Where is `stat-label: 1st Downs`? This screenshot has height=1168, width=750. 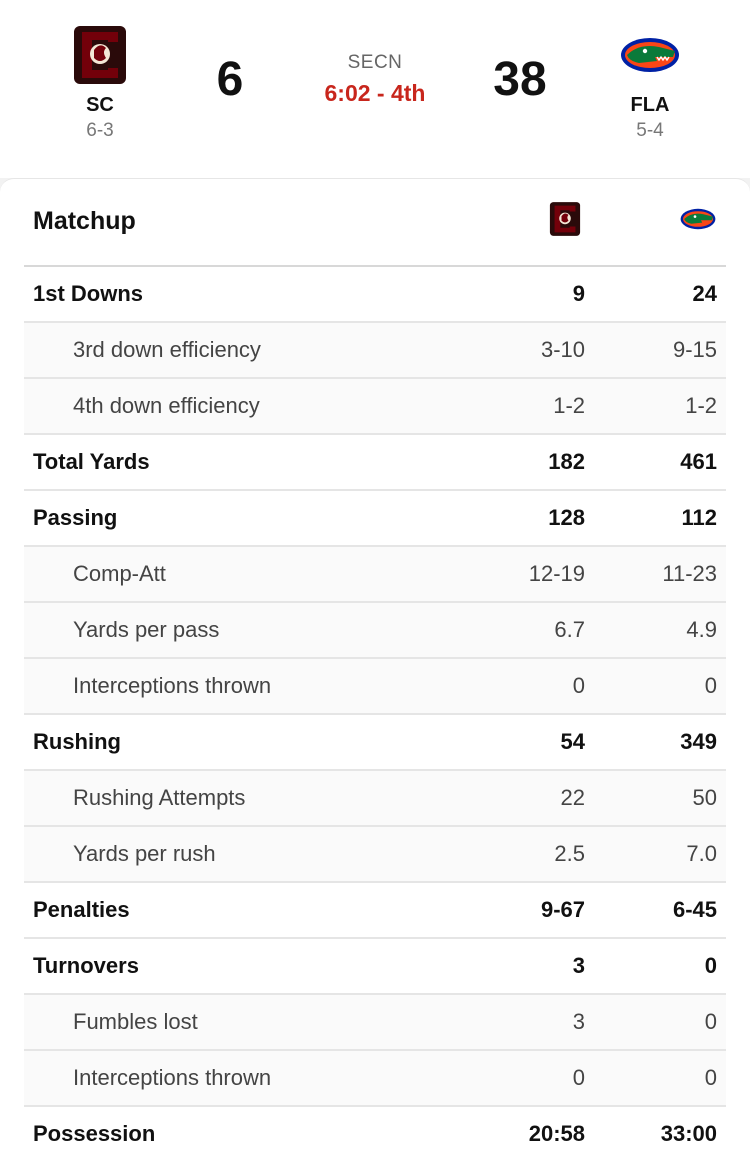 stat-label: 1st Downs is located at coordinates (88, 293).